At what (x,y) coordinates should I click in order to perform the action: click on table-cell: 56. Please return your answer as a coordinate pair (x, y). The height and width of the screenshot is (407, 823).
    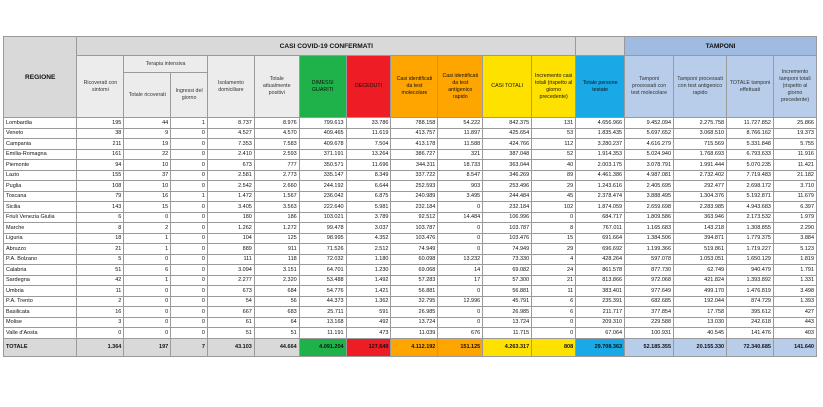
    Looking at the image, I should click on (276, 301).